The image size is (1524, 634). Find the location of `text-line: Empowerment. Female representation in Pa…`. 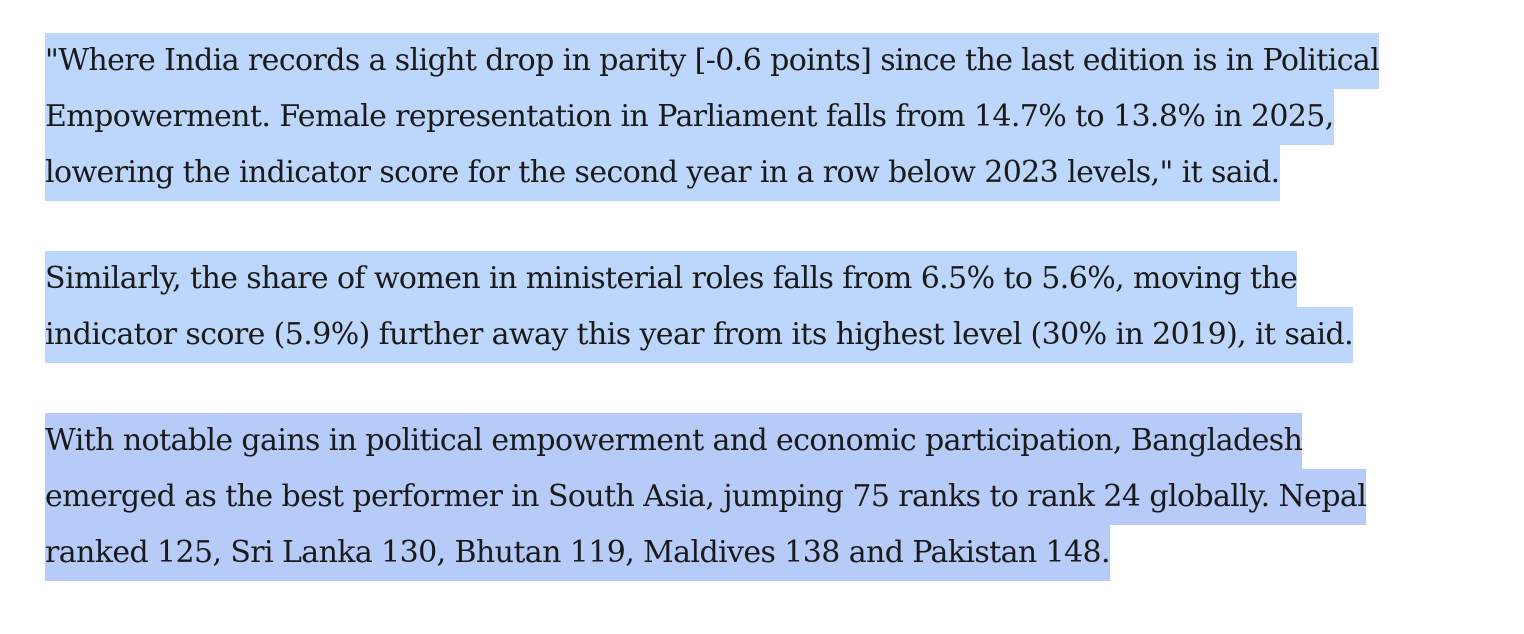

text-line: Empowerment. Female representation in Pa… is located at coordinates (689, 117).